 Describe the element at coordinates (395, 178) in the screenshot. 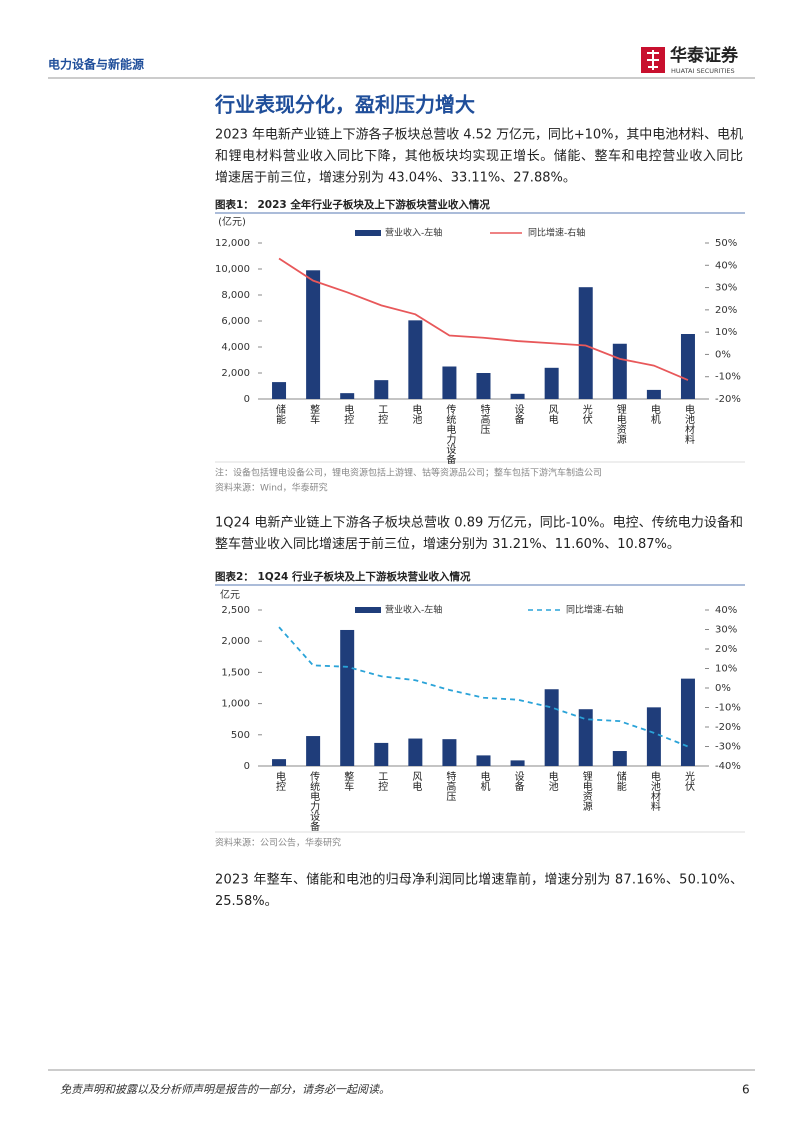

I see `paragraph-line: 增速居于前三位，增速分别为 43.04%、33.11%、27.88%。` at that location.